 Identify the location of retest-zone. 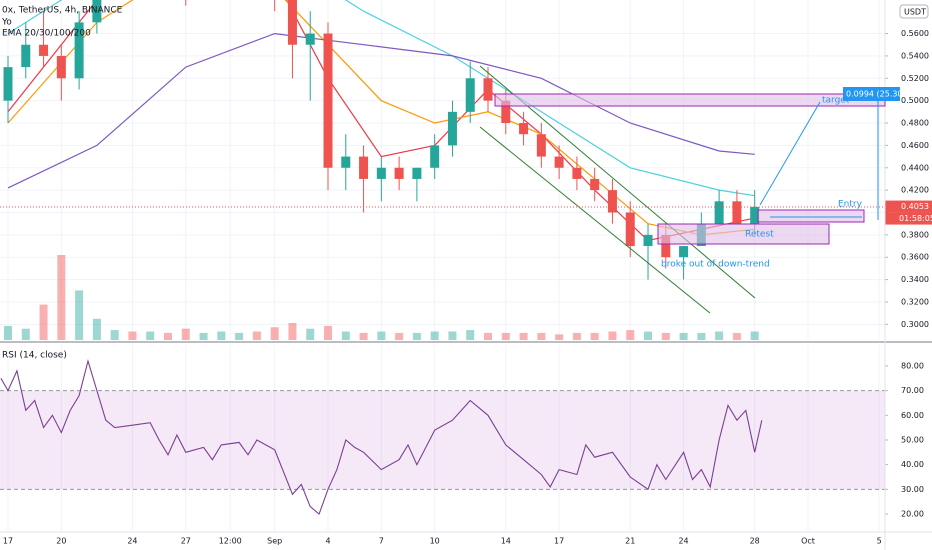
(743, 234).